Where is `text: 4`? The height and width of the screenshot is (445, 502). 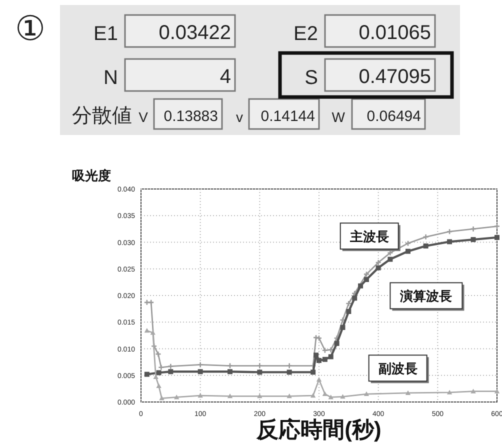
text: 4 is located at coordinates (225, 77).